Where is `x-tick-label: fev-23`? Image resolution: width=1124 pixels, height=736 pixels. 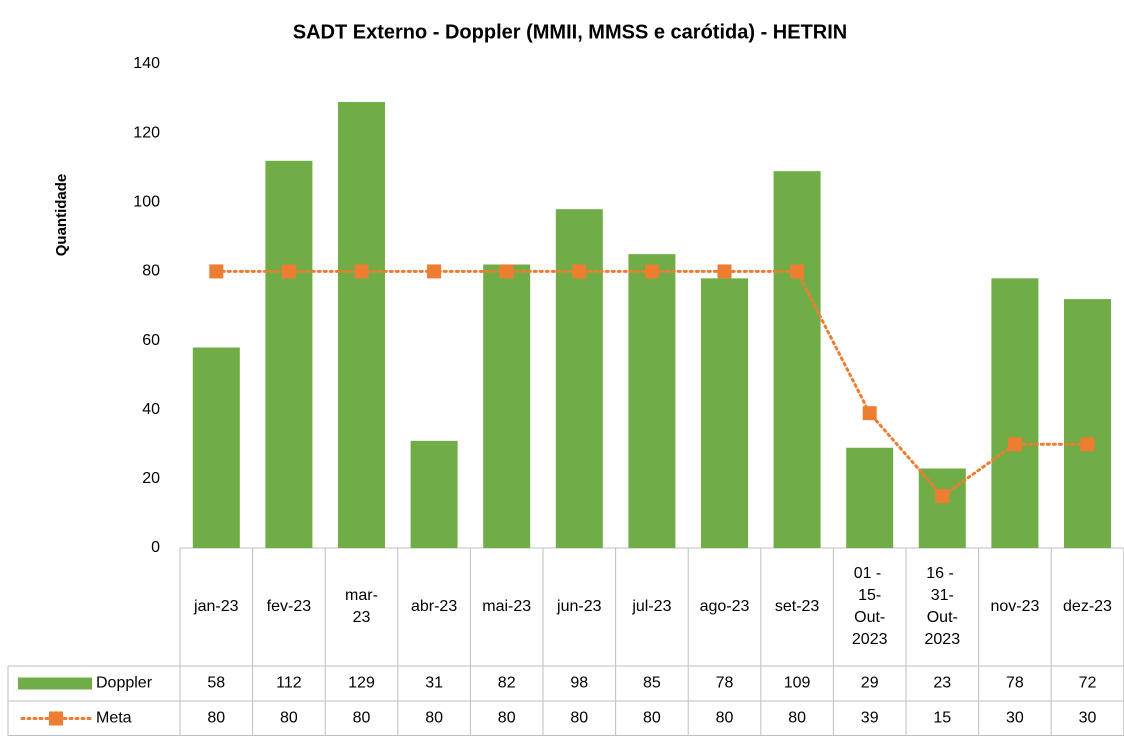 x-tick-label: fev-23 is located at coordinates (289, 606).